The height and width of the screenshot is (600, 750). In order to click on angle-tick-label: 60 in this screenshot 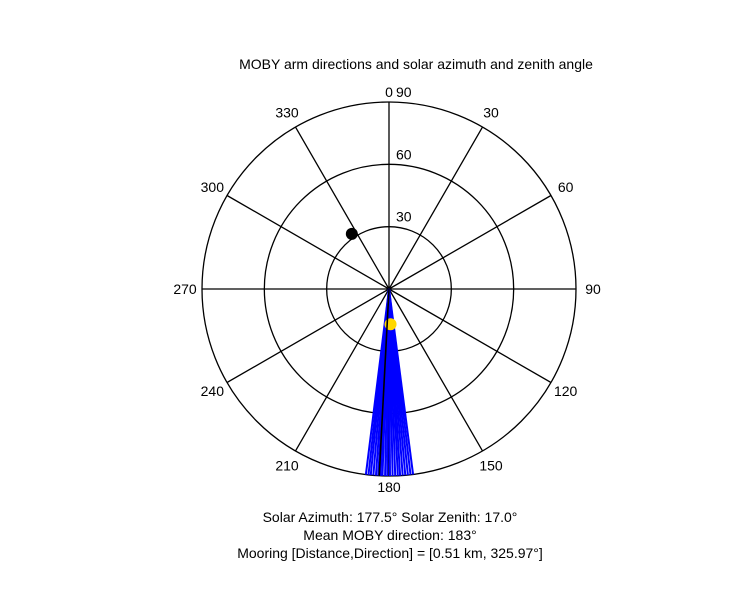, I will do `click(566, 187)`.